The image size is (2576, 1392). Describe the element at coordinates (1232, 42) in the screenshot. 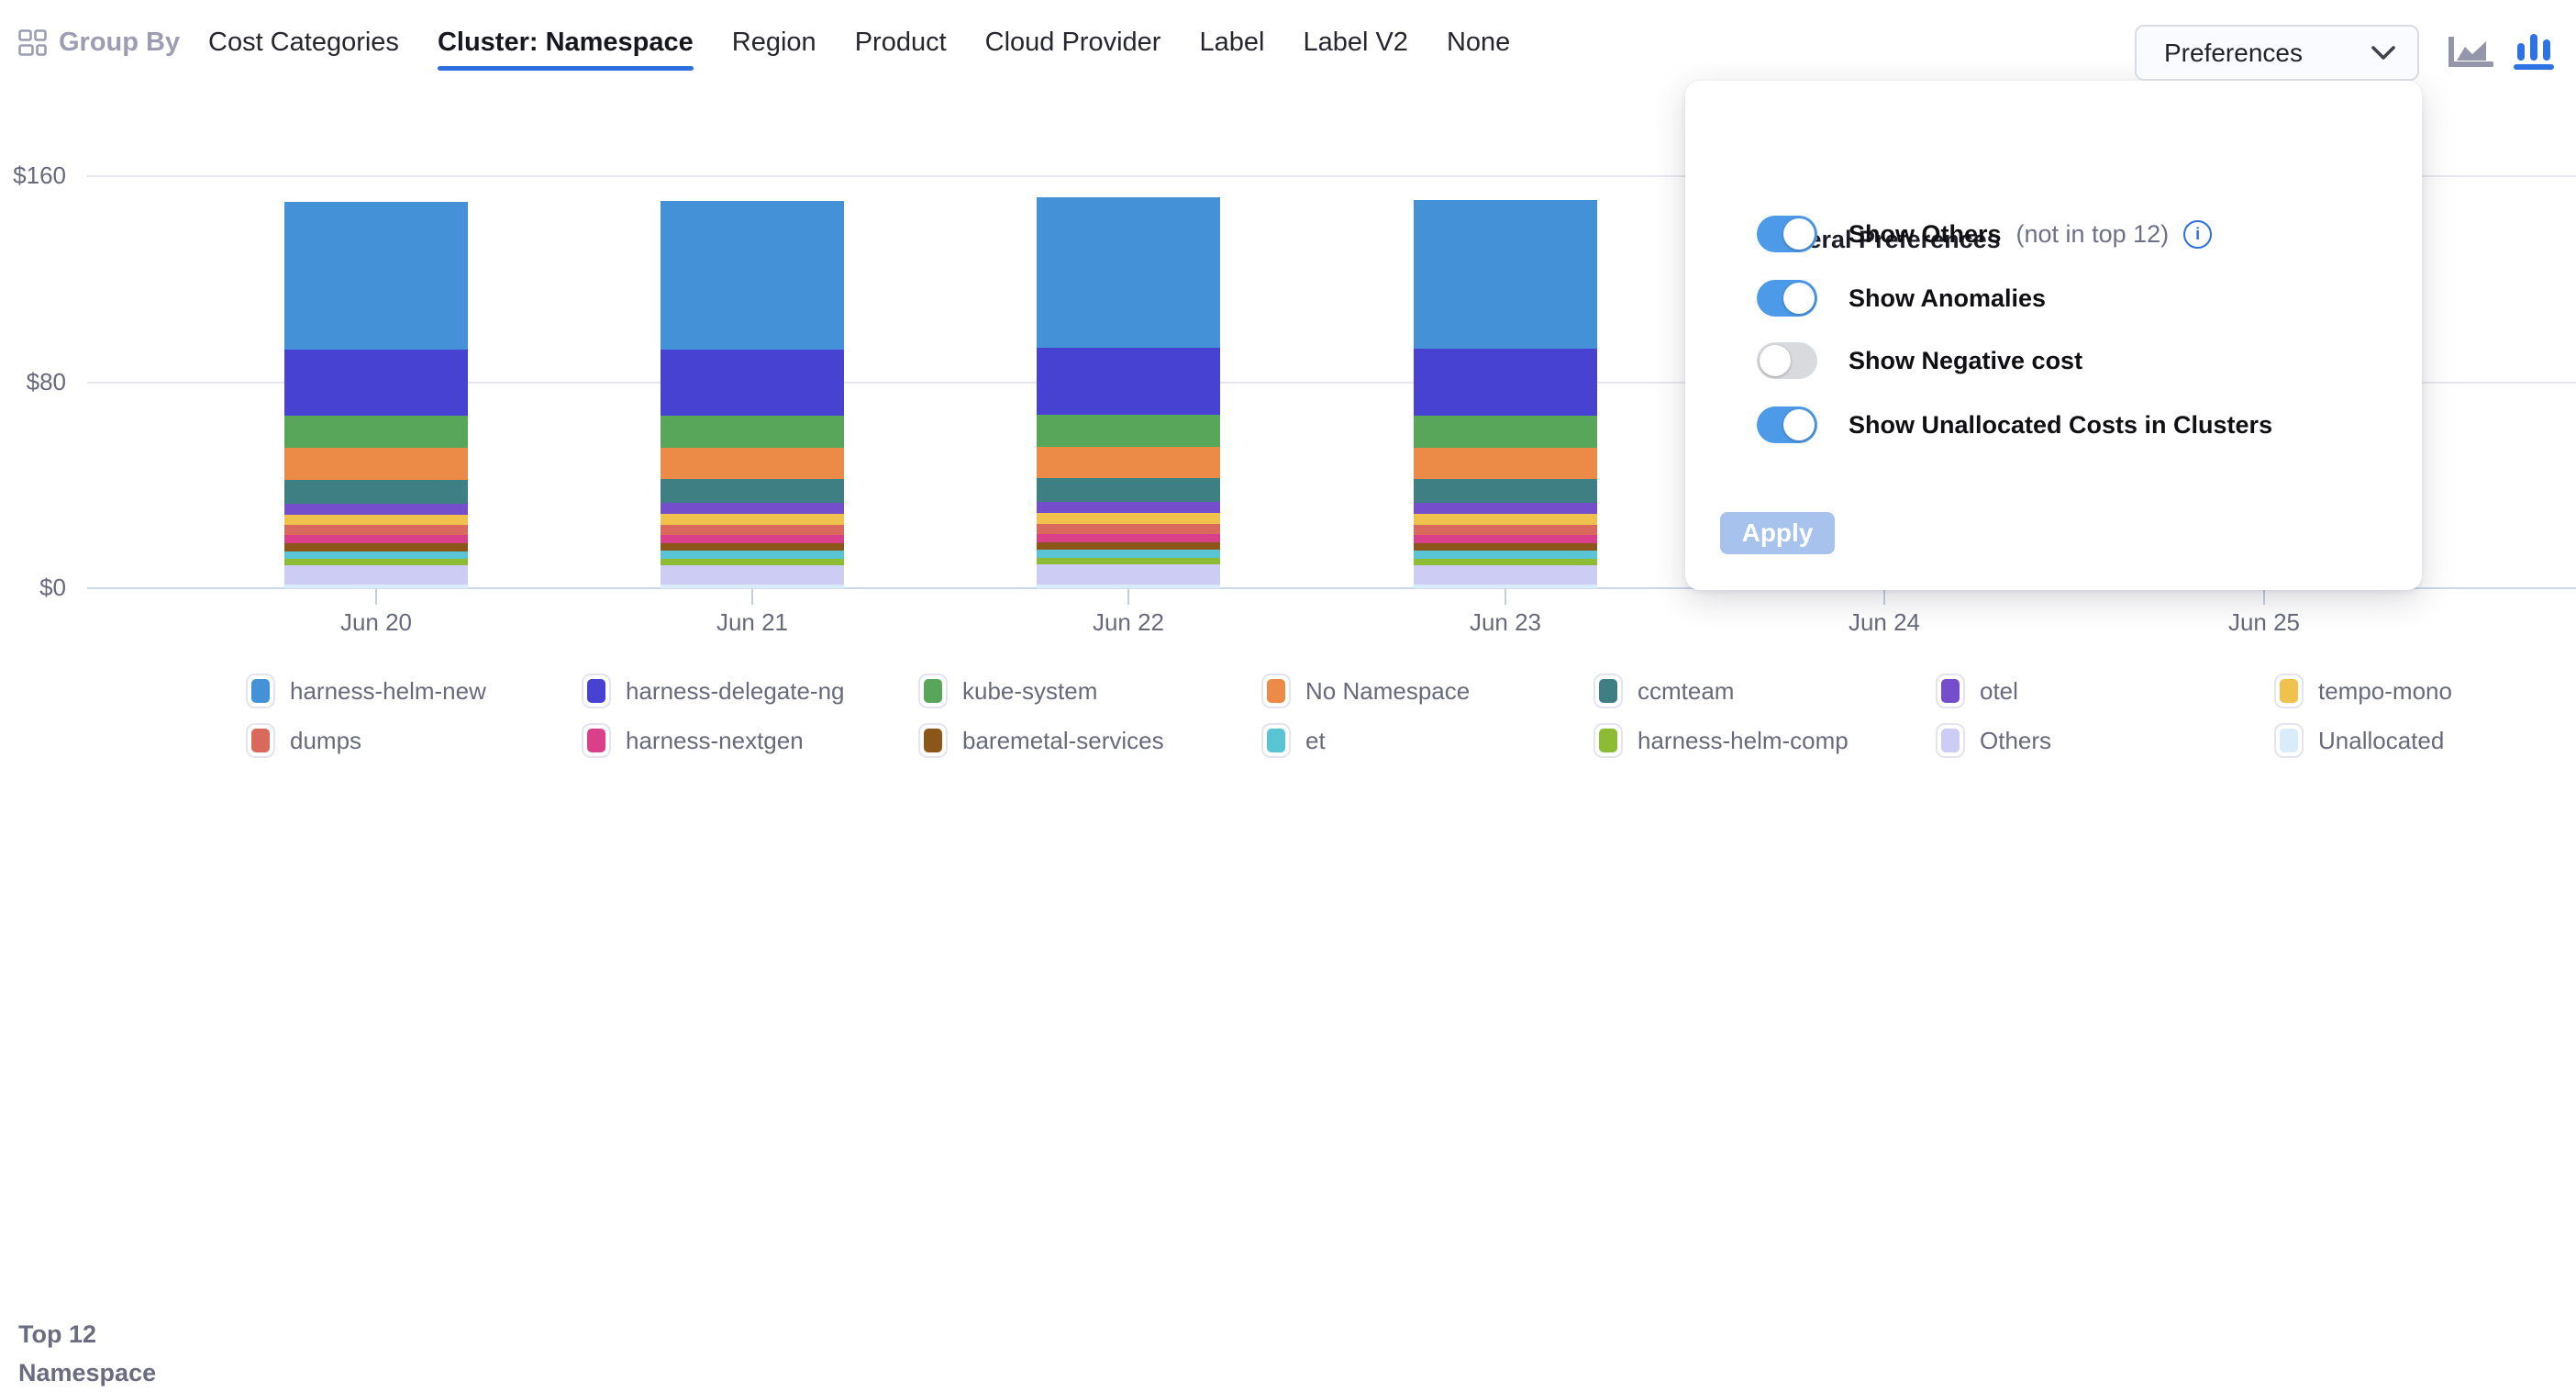

I see `tab-label: Label` at that location.